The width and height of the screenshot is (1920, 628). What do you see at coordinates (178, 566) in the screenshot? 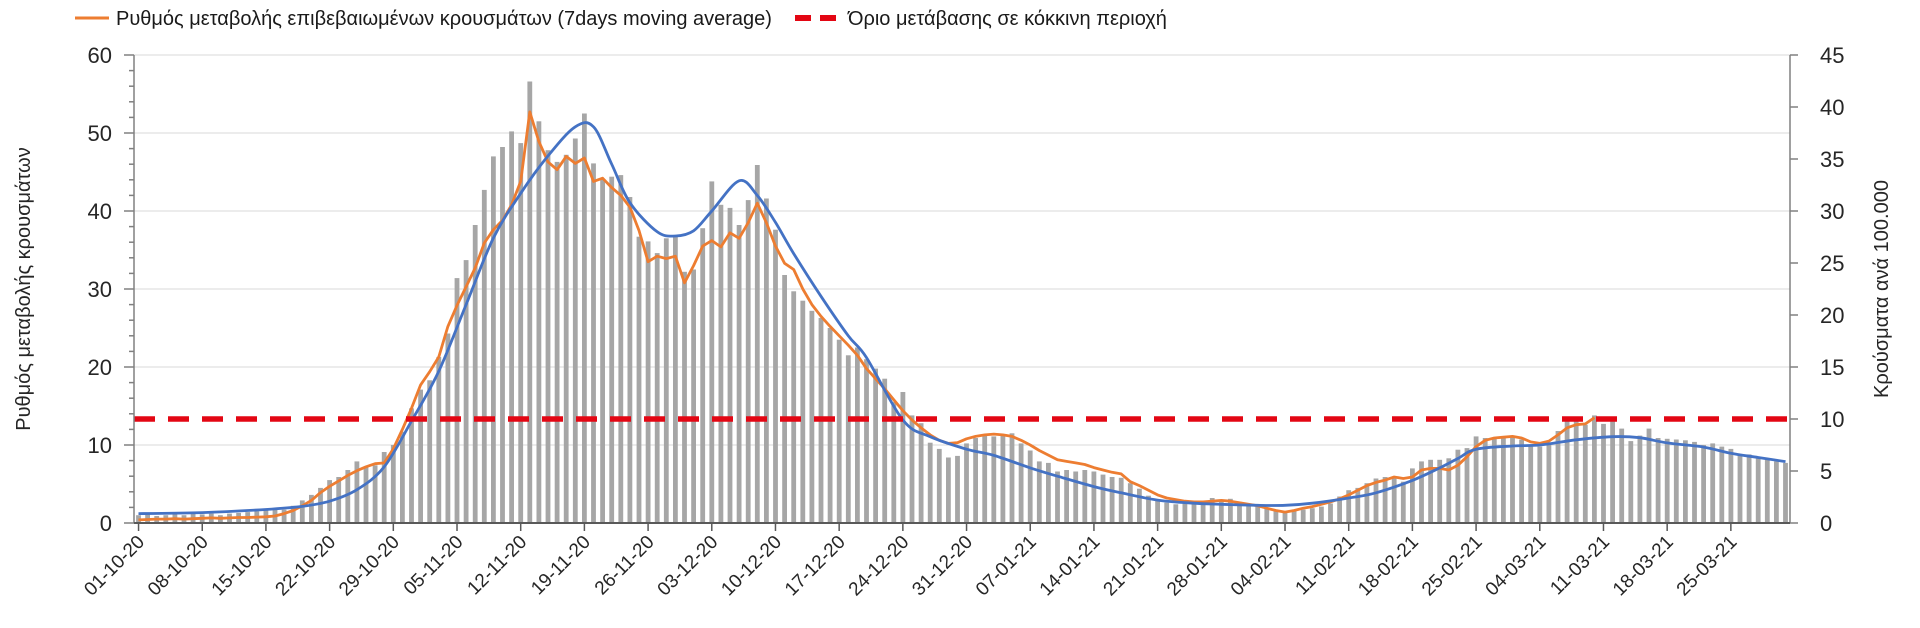
I see `x-tick-label: 08-10-20` at bounding box center [178, 566].